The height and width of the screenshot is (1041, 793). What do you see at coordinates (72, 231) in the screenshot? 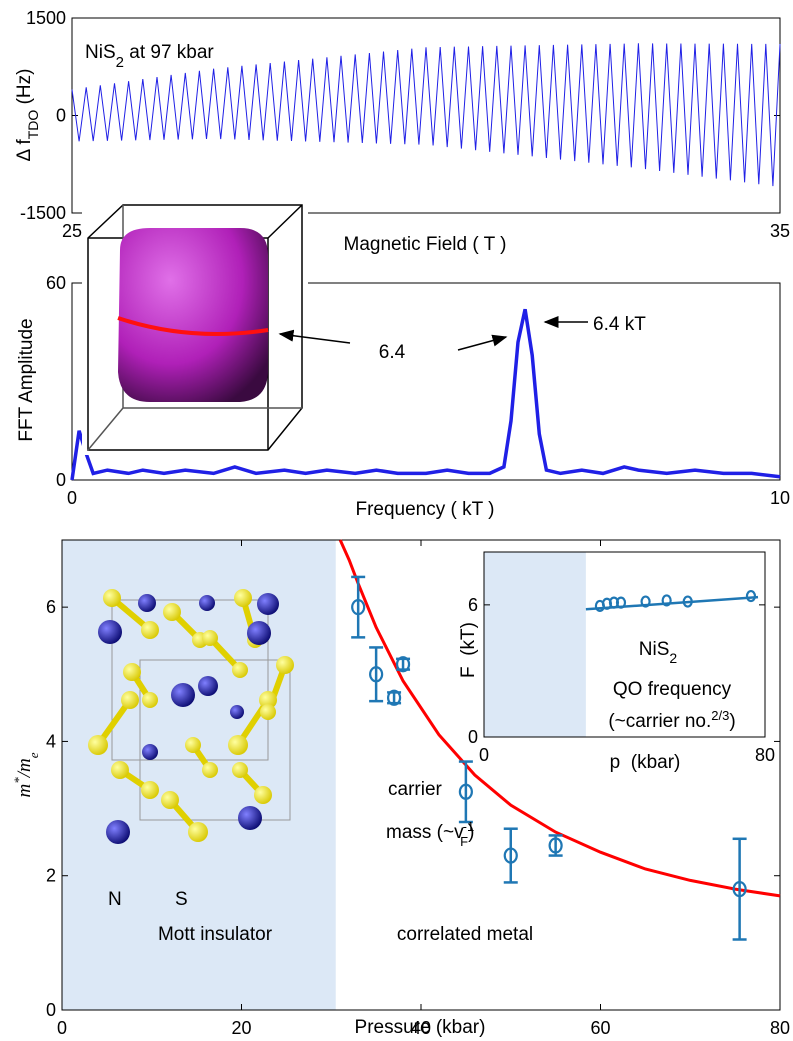
I see `x-tick-label: 25` at bounding box center [72, 231].